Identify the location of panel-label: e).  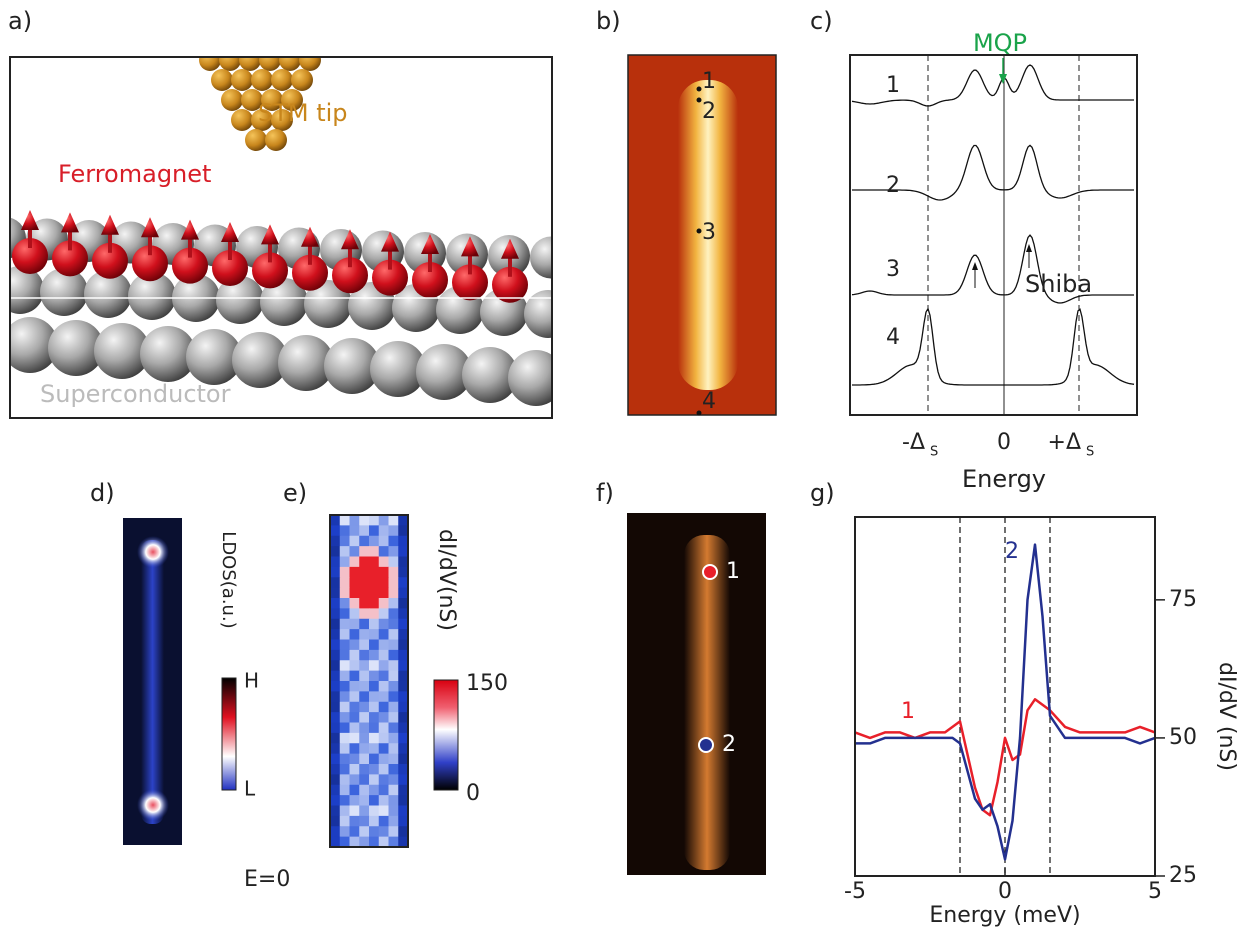
(295, 493).